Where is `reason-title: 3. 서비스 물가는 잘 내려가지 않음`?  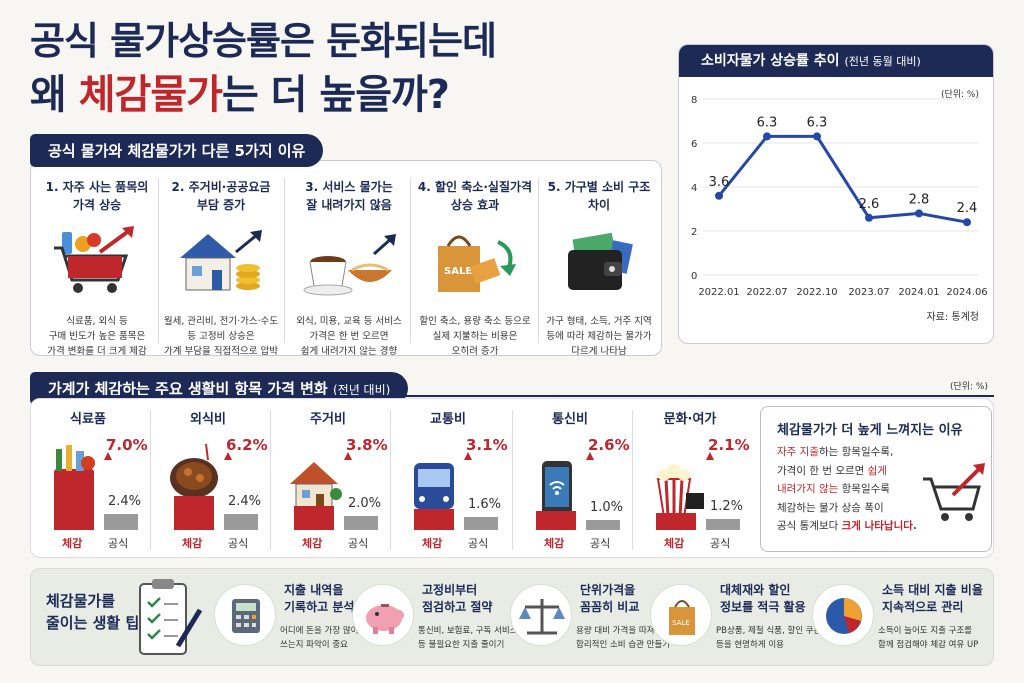
reason-title: 3. 서비스 물가는 잘 내려가지 않음 is located at coordinates (349, 196).